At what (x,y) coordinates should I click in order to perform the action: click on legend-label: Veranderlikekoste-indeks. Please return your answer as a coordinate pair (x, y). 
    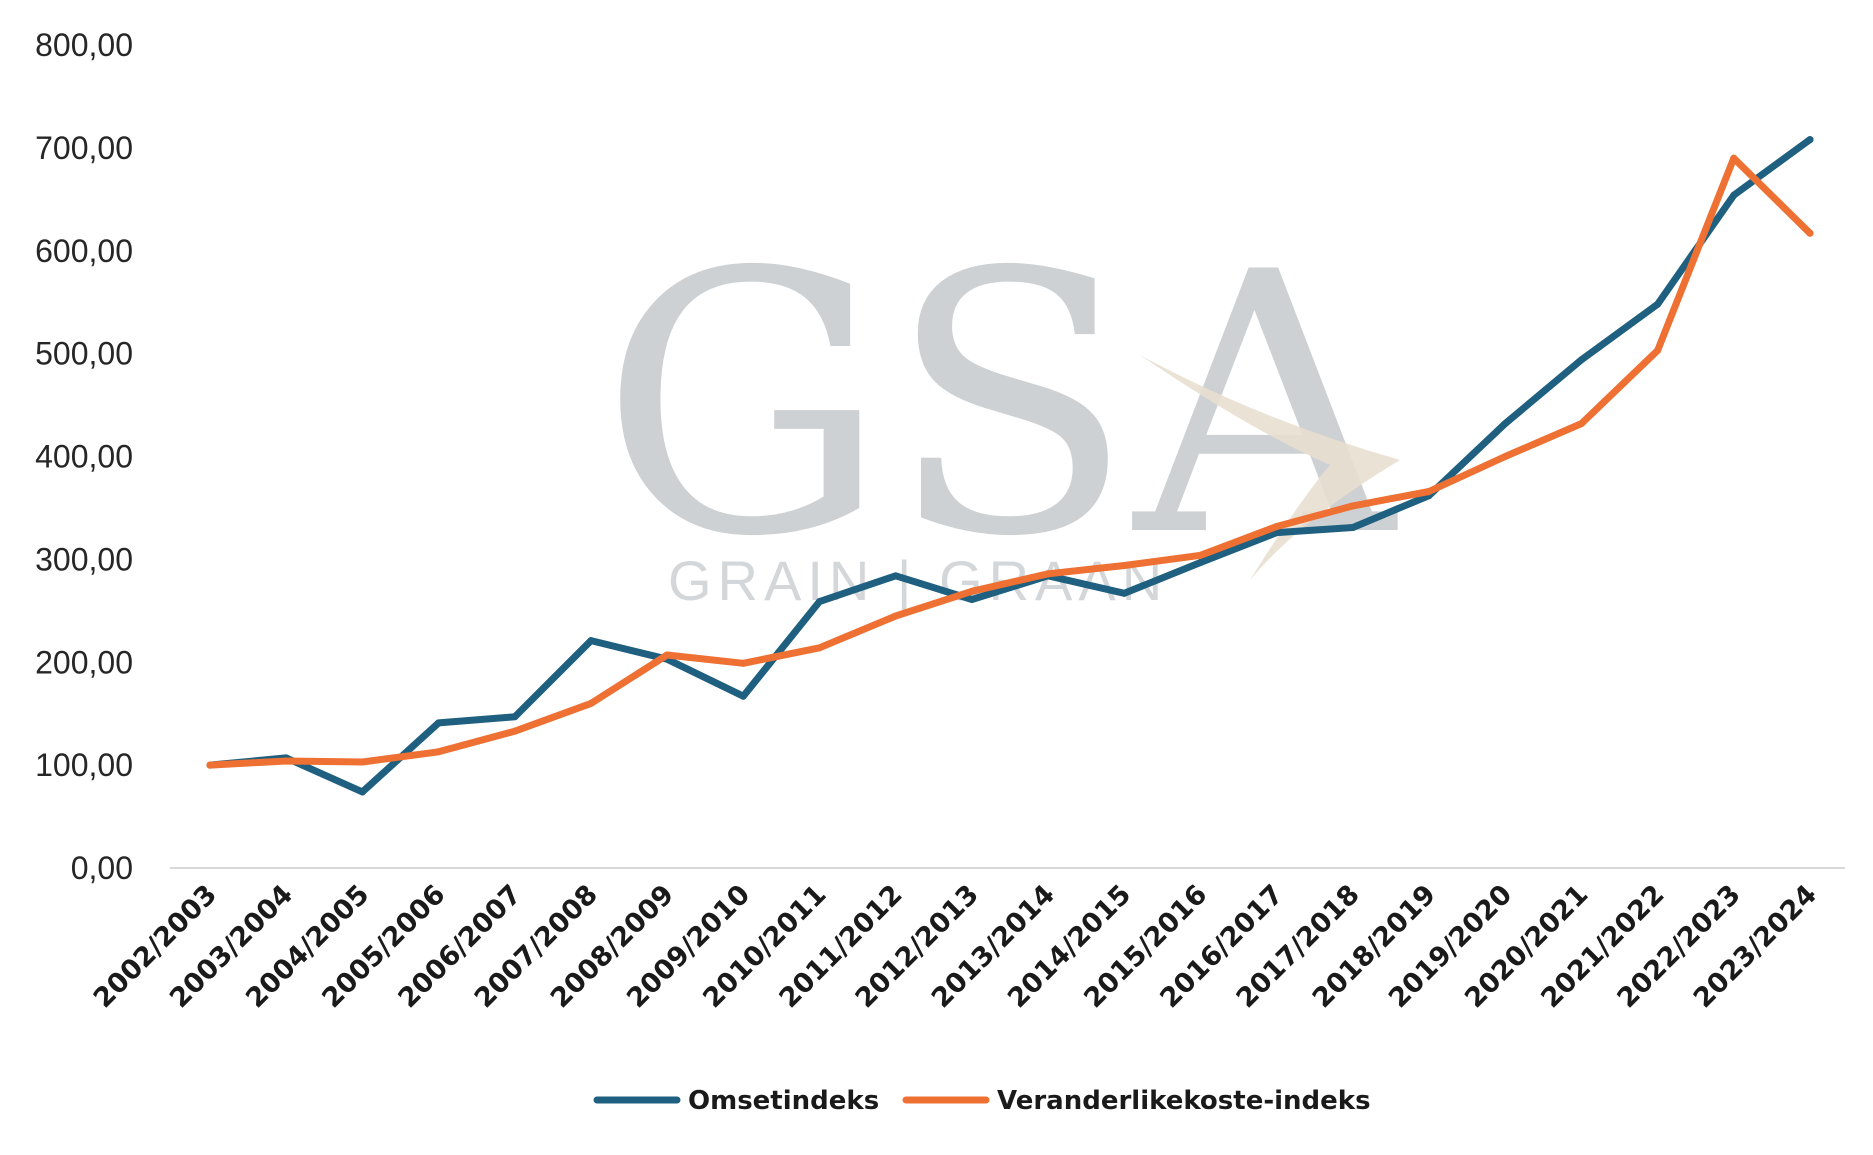
    Looking at the image, I should click on (1184, 1101).